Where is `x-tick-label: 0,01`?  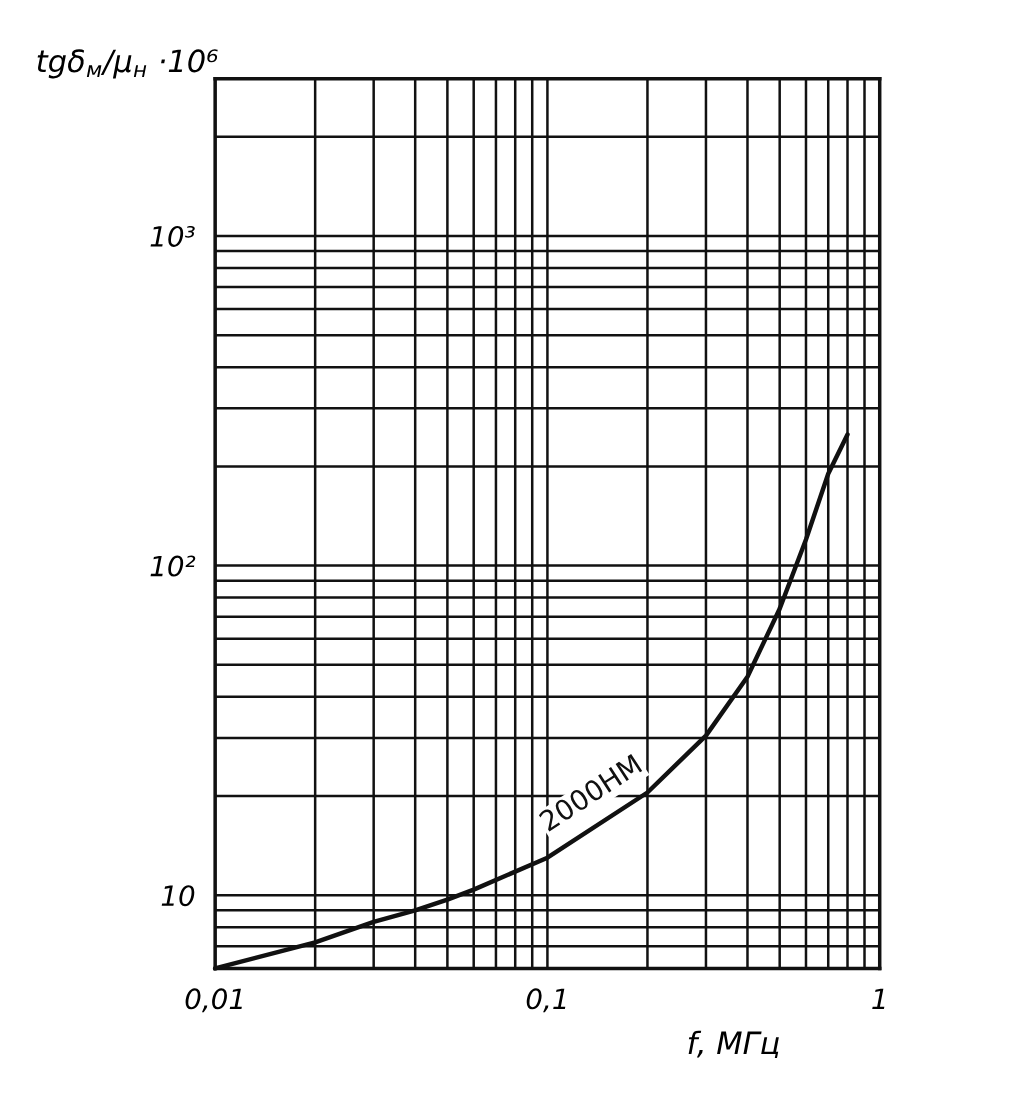 x-tick-label: 0,01 is located at coordinates (213, 1000).